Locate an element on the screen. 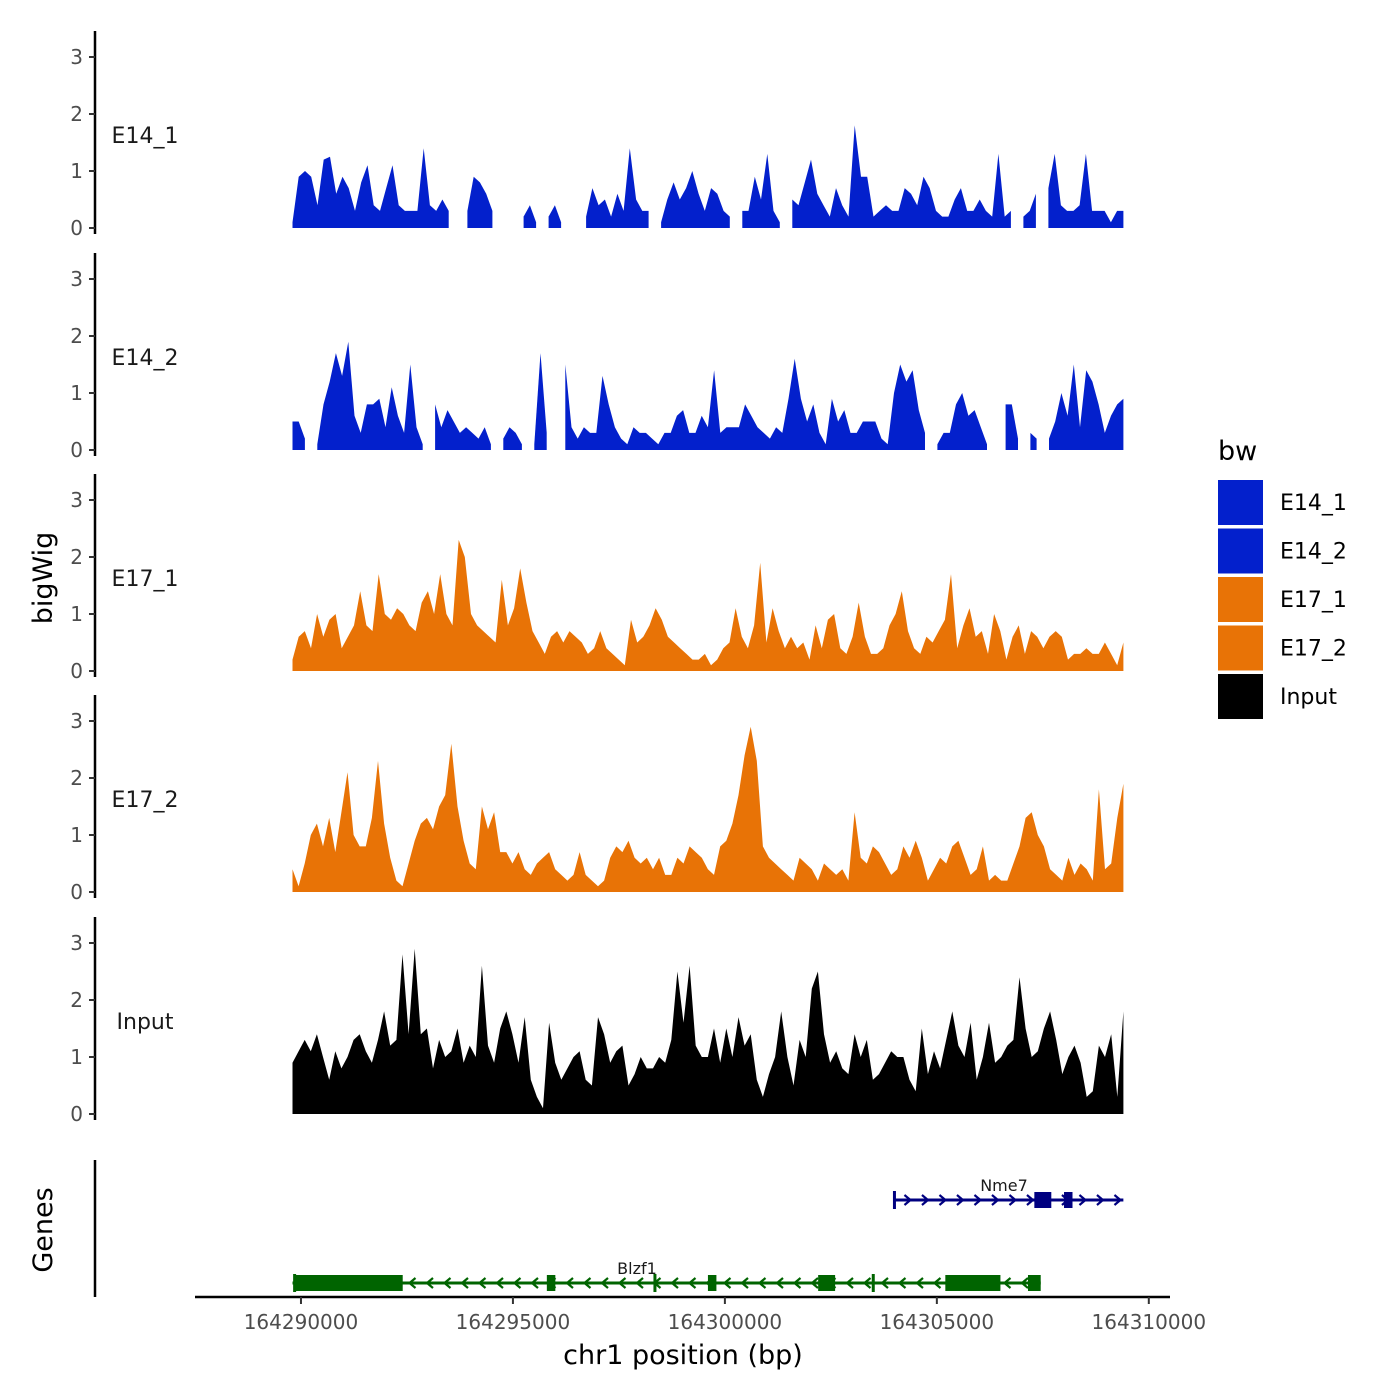  y-axis-title: bigWig is located at coordinates (43, 578).